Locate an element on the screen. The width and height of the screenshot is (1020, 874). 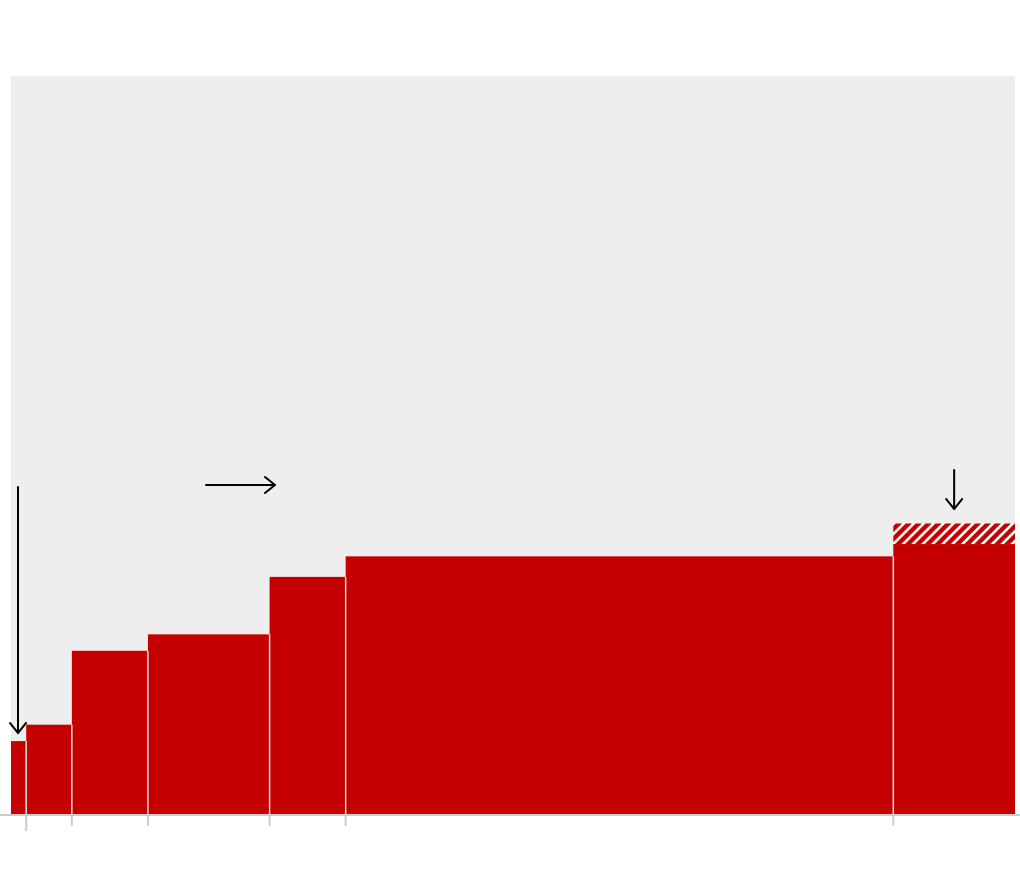
arrow-right-head is located at coordinates (270, 485).